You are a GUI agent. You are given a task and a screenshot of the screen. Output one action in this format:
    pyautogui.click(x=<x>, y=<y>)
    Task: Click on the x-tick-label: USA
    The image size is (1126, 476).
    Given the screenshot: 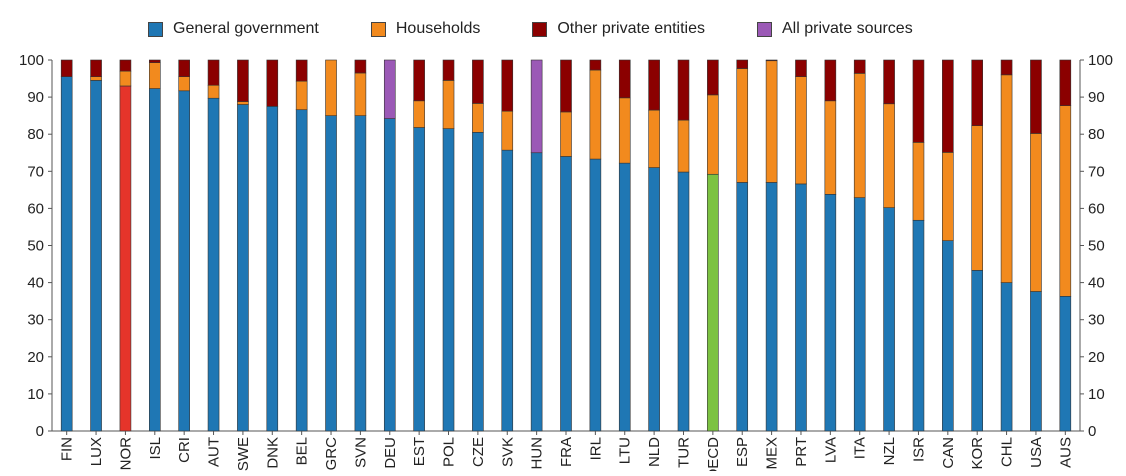 What is the action you would take?
    pyautogui.click(x=1036, y=452)
    